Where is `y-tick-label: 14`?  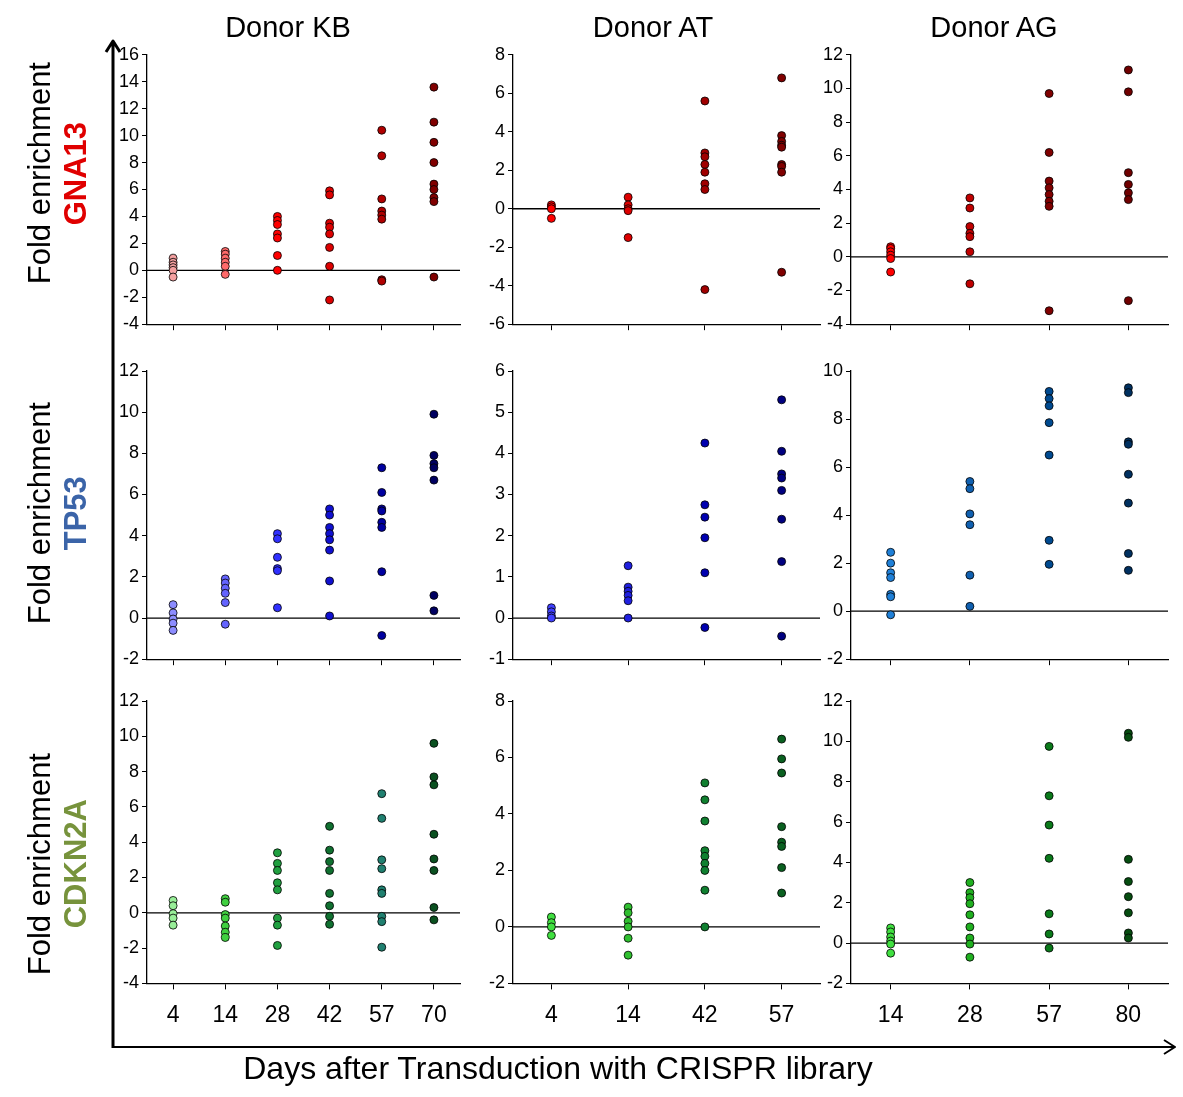 y-tick-label: 14 is located at coordinates (129, 80).